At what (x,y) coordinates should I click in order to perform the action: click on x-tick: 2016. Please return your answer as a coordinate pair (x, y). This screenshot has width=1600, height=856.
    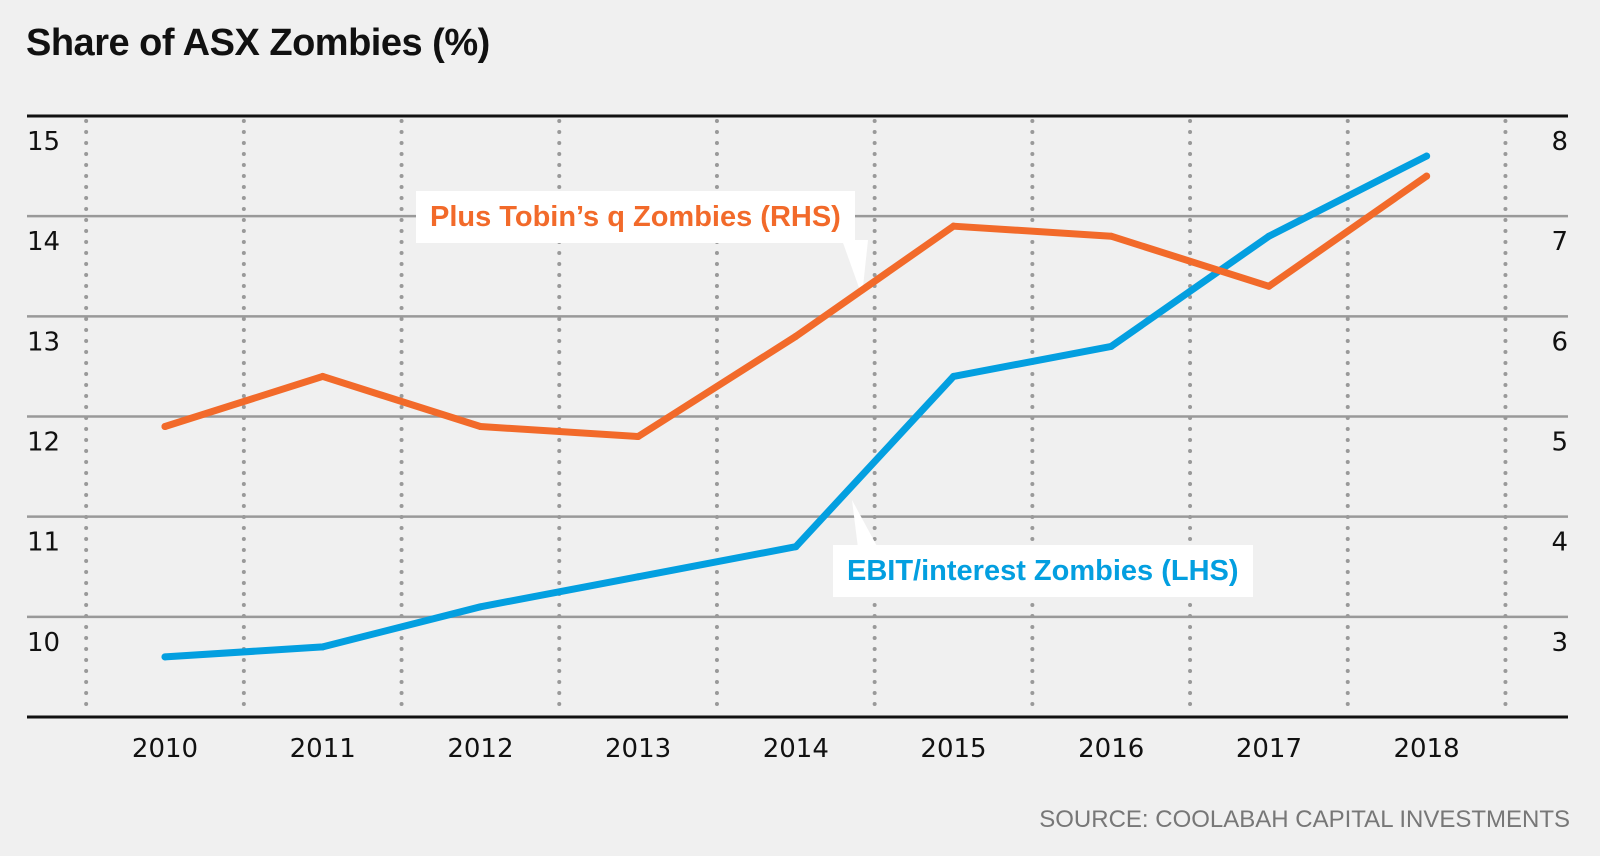
    Looking at the image, I should click on (1111, 749).